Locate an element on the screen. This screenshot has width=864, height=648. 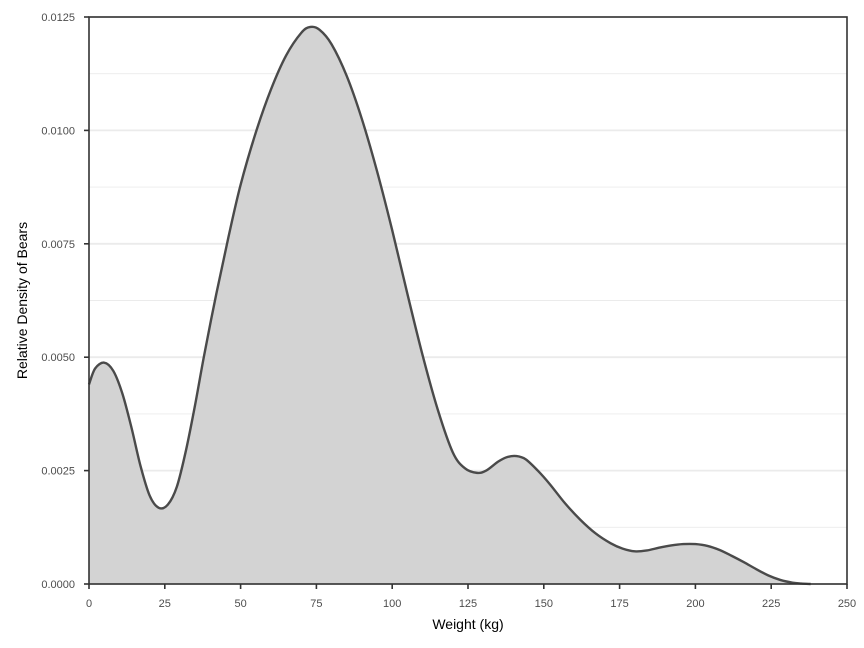
x-tick-label: 250 is located at coordinates (847, 604).